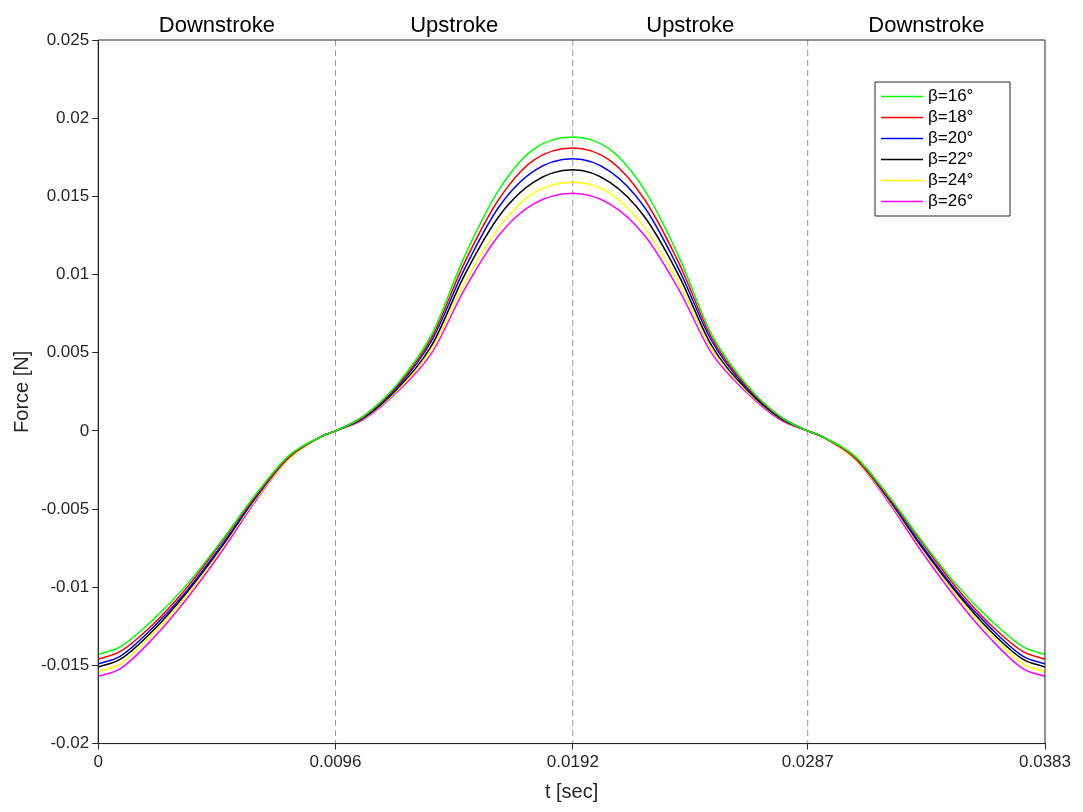 The width and height of the screenshot is (1083, 812). Describe the element at coordinates (68, 39) in the screenshot. I see `y-tick-label: 0.025` at that location.